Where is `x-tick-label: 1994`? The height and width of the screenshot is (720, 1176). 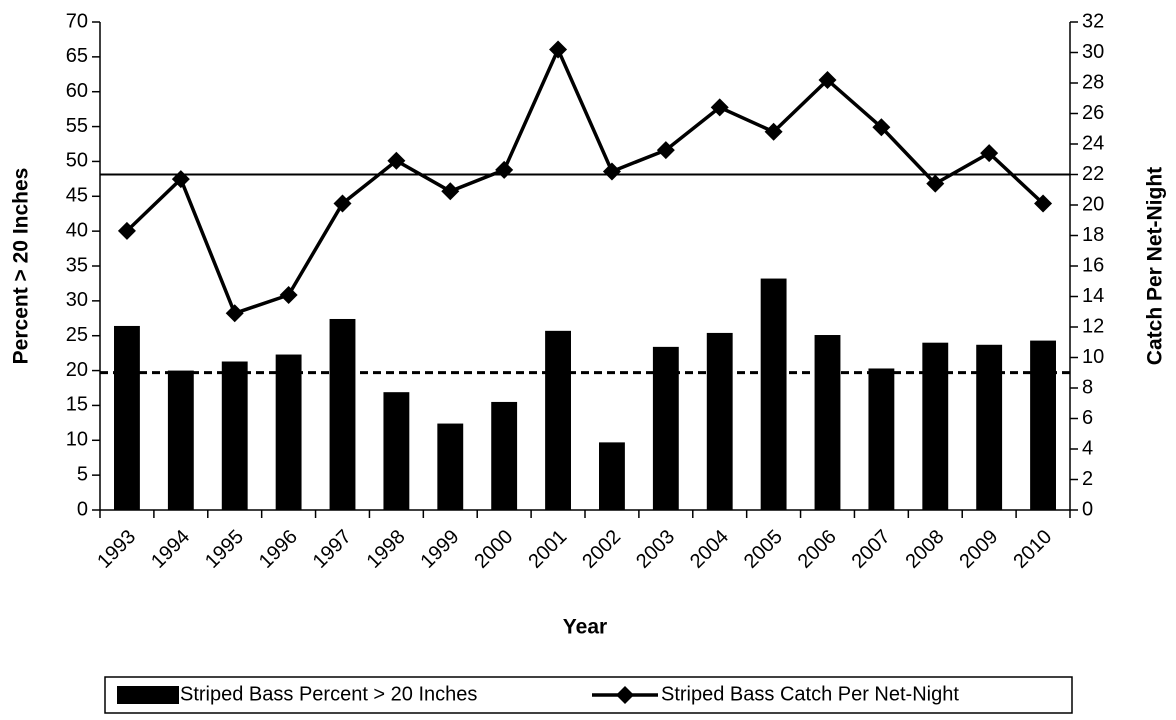 x-tick-label: 1994 is located at coordinates (170, 549).